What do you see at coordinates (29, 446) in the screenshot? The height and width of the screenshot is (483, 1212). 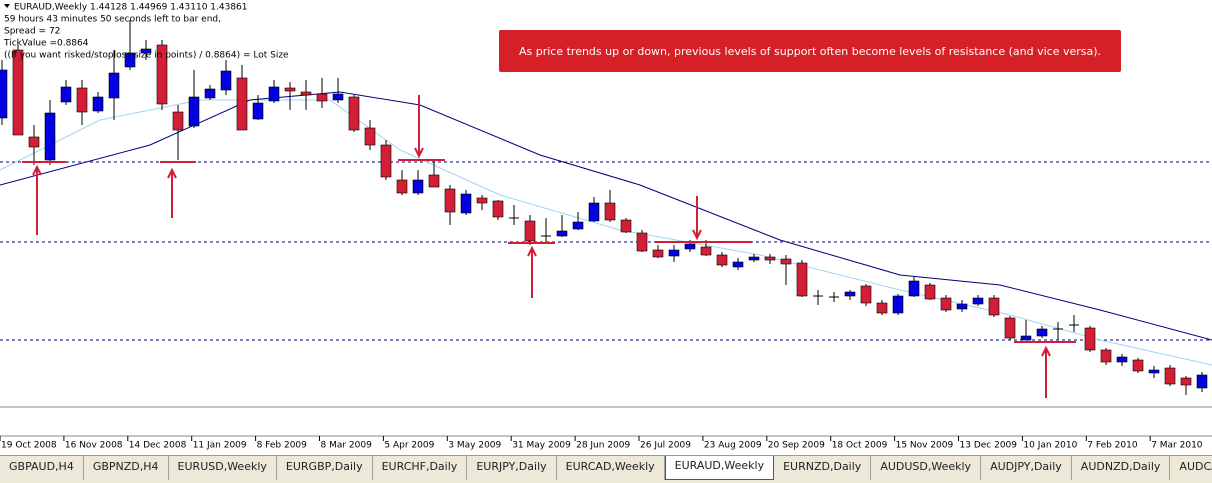 I see `date-label: 19 Oct 2008` at bounding box center [29, 446].